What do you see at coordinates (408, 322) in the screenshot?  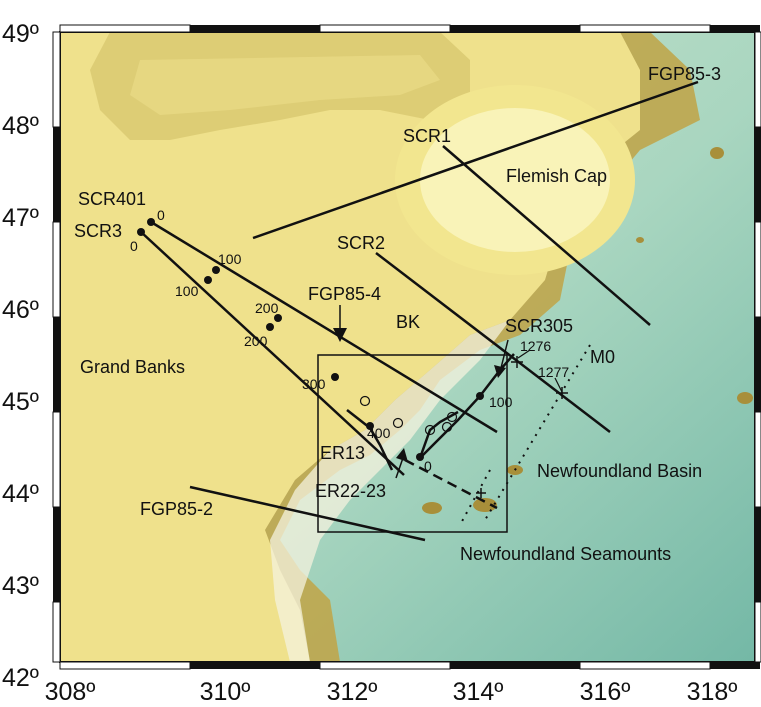 I see `label-bk: BK` at bounding box center [408, 322].